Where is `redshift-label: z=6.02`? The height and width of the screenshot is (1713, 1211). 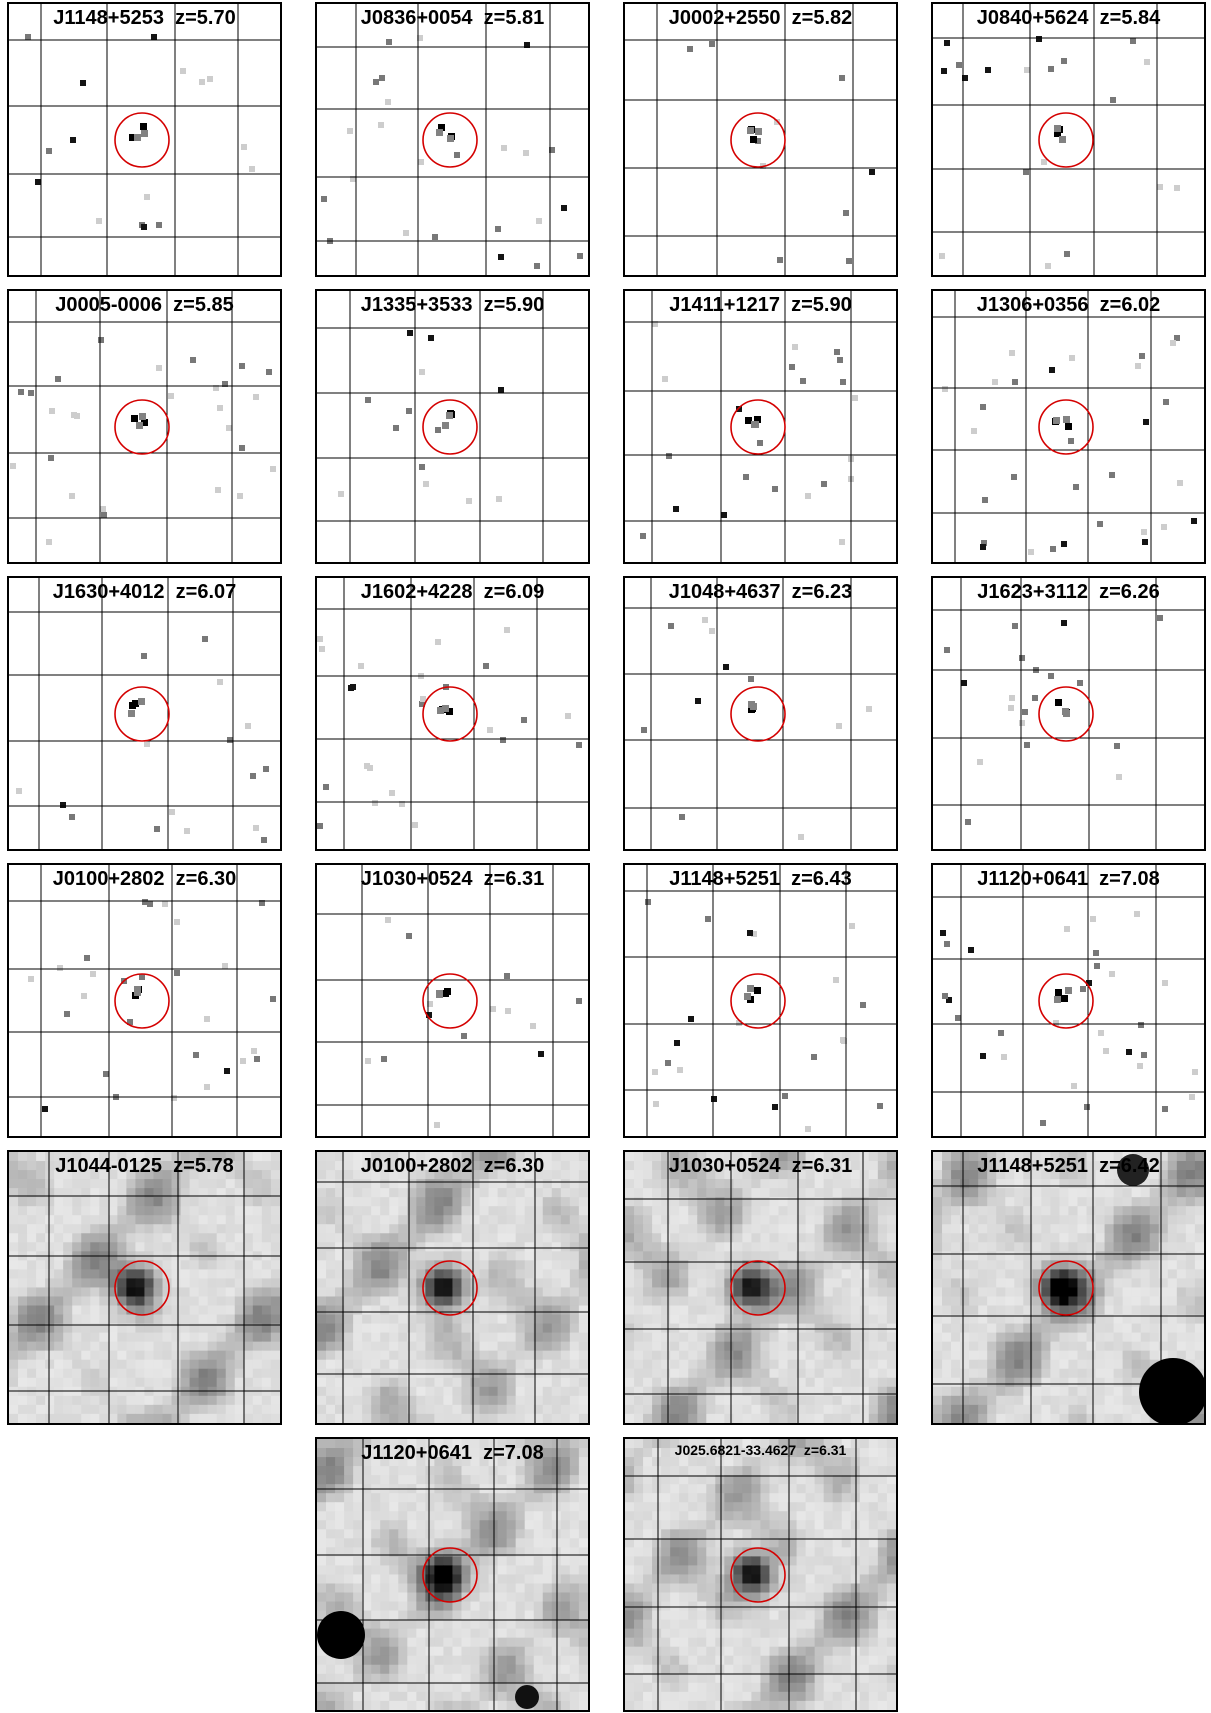 redshift-label: z=6.02 is located at coordinates (1130, 305).